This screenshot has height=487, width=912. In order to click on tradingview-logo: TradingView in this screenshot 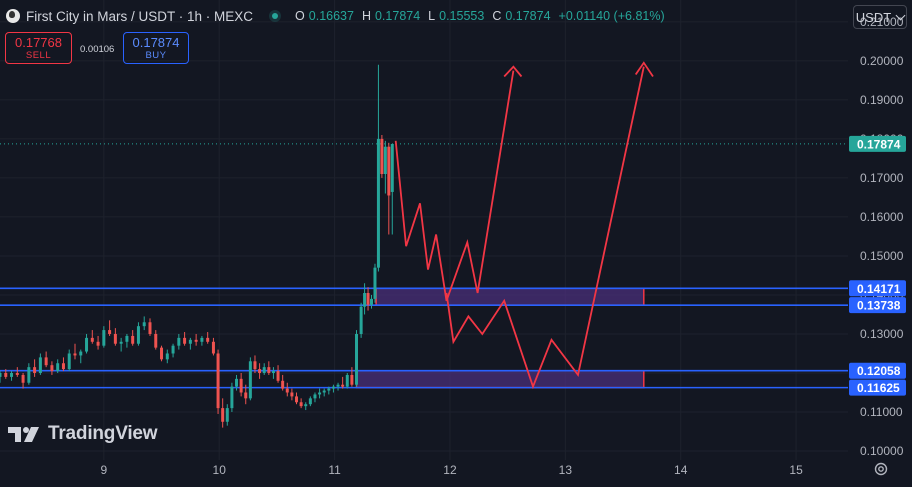, I will do `click(83, 434)`.